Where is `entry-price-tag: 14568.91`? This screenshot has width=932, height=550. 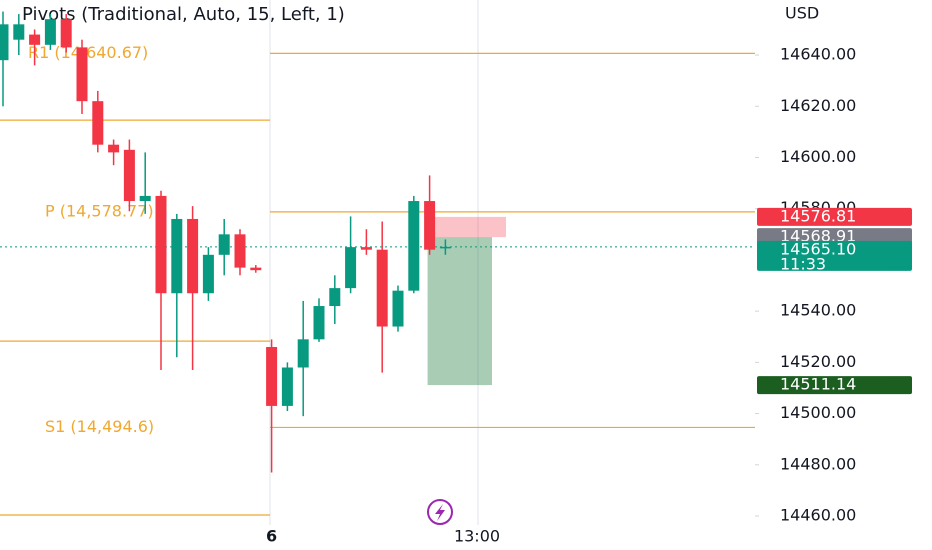
entry-price-tag: 14568.91 is located at coordinates (818, 236).